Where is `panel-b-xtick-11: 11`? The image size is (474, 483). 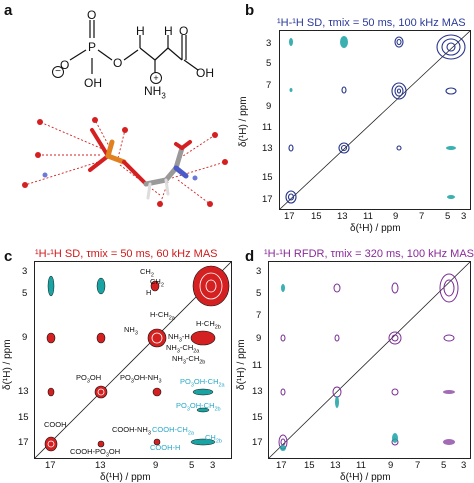 panel-b-xtick-11: 11 is located at coordinates (368, 216).